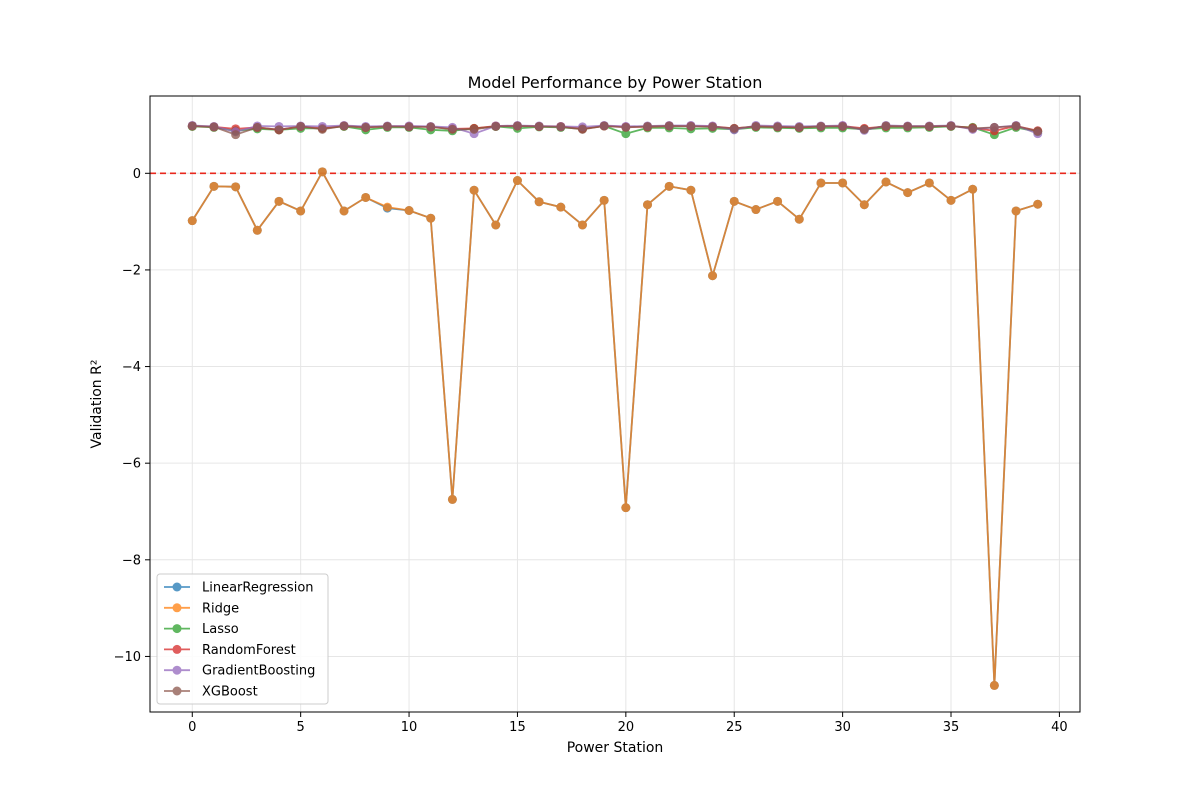  Describe the element at coordinates (230, 692) in the screenshot. I see `legend-label: XGBoost` at that location.